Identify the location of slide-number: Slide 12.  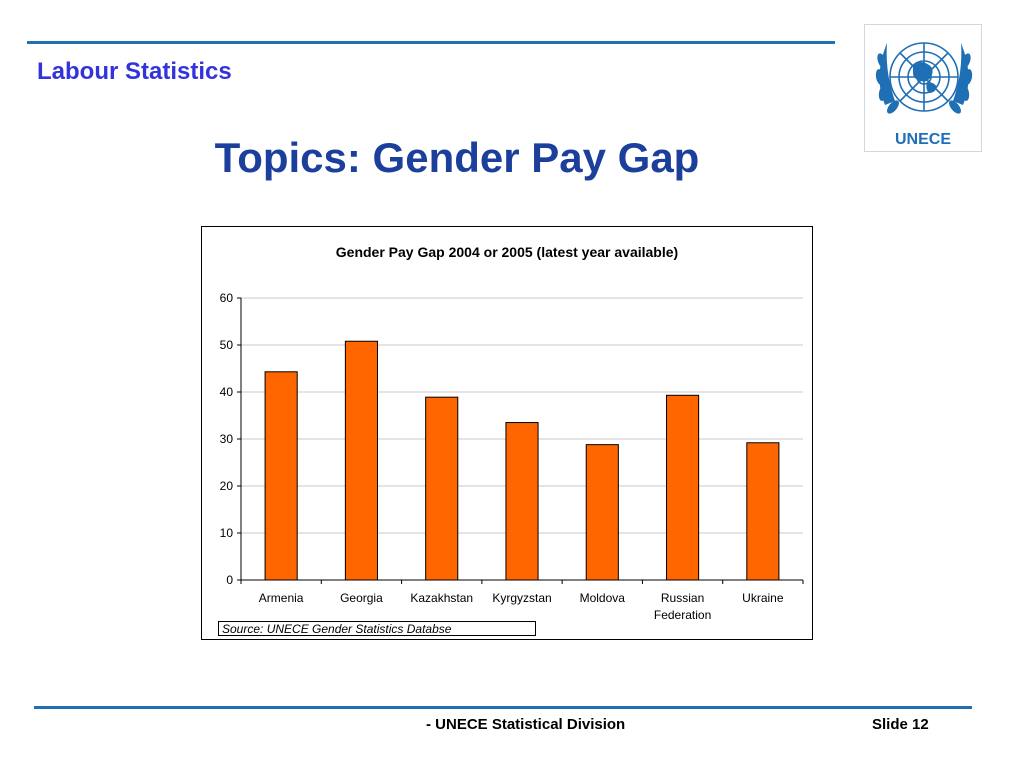
(900, 724).